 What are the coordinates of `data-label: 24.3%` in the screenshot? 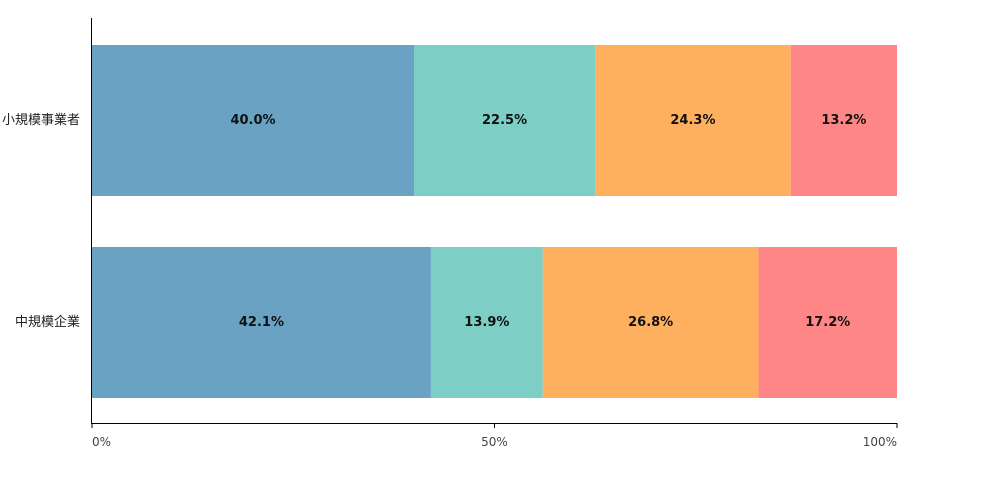 It's located at (692, 120).